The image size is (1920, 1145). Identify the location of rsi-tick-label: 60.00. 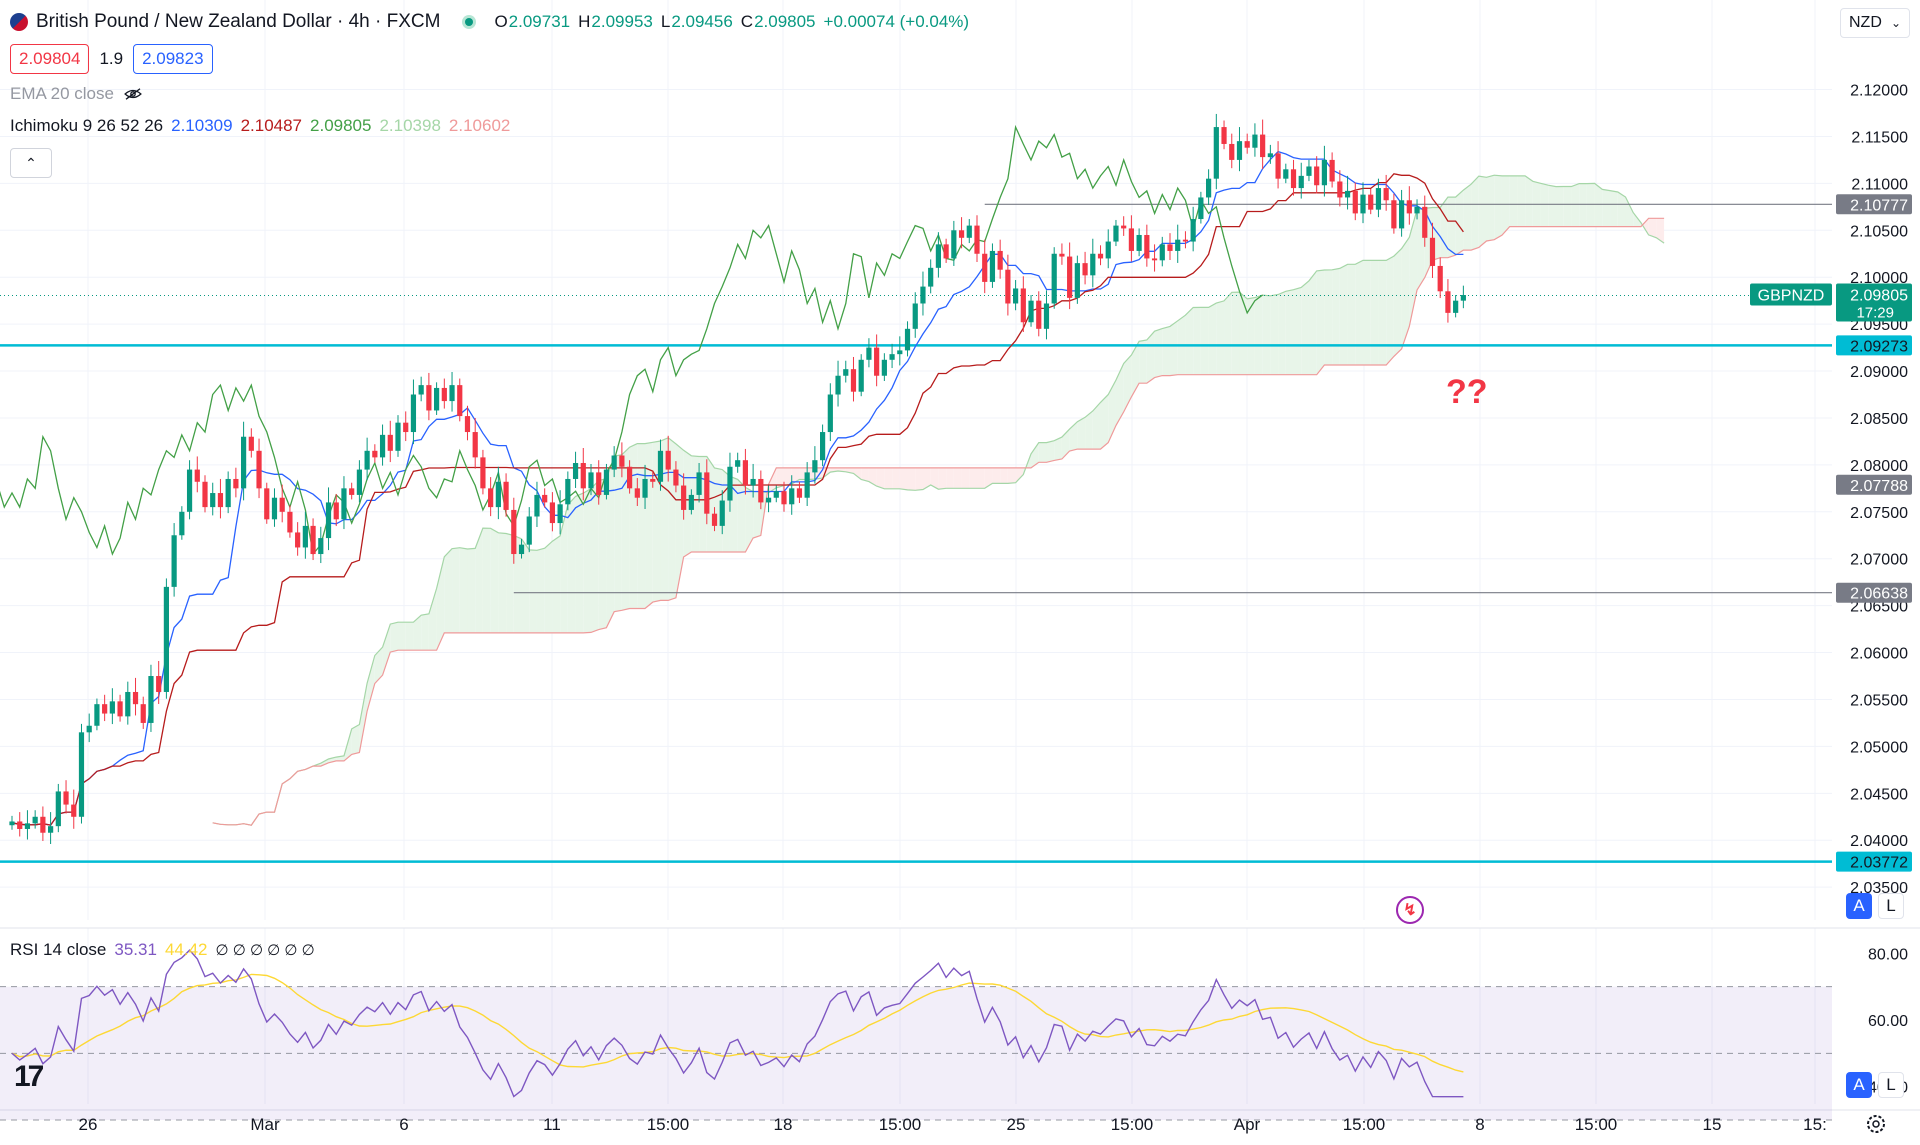
(1888, 1021).